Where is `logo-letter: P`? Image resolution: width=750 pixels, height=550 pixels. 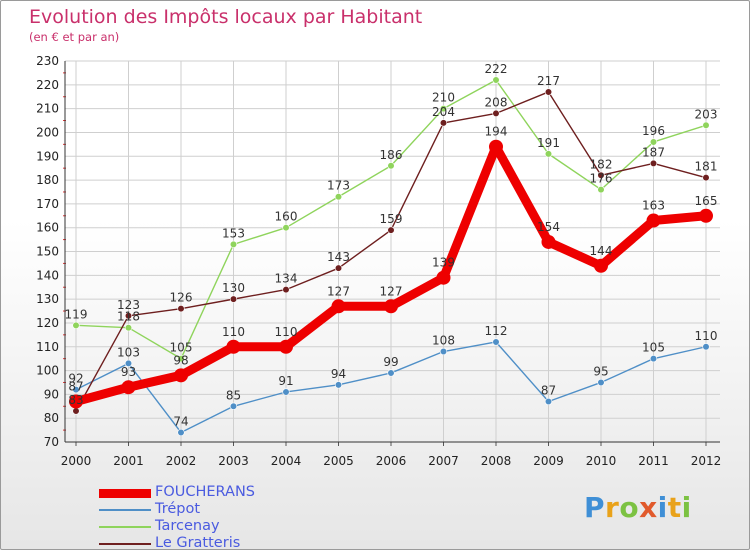 logo-letter: P is located at coordinates (595, 507).